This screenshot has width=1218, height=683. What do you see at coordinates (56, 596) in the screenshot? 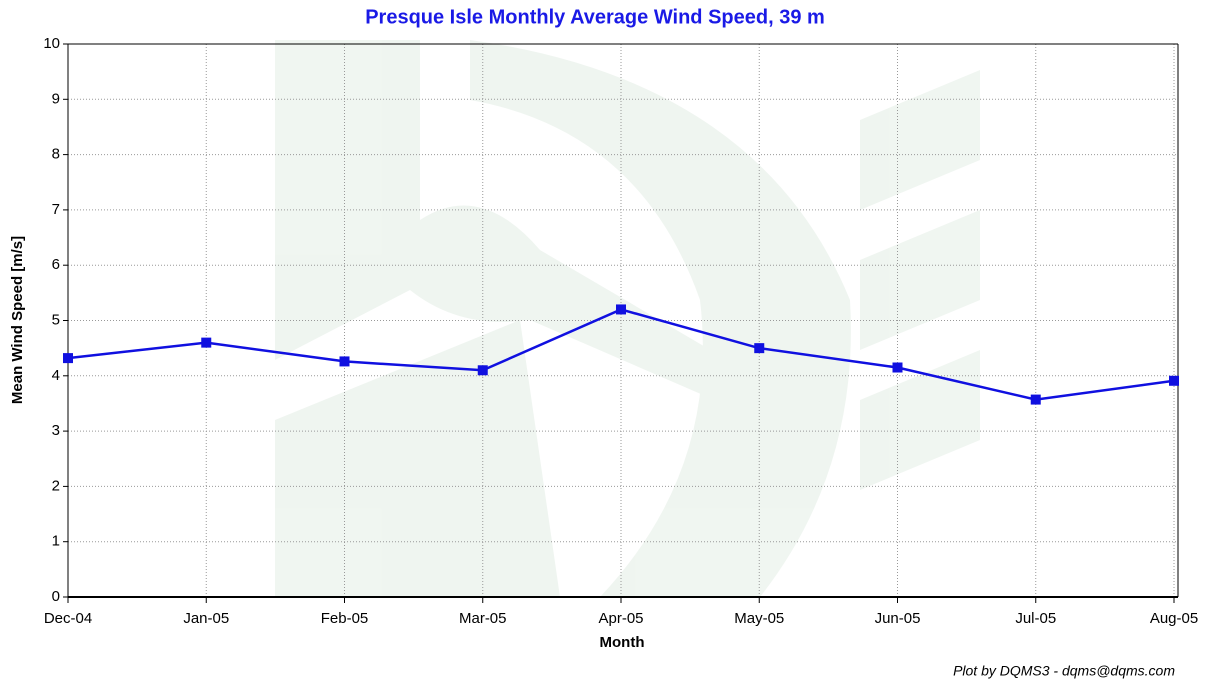
I see `y-tick-label: 0` at bounding box center [56, 596].